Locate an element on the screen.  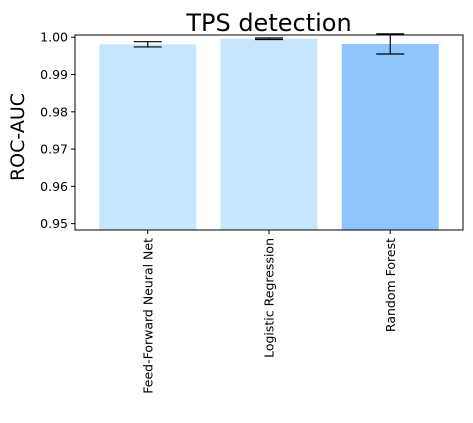
errorbars-layer is located at coordinates (269, 44).